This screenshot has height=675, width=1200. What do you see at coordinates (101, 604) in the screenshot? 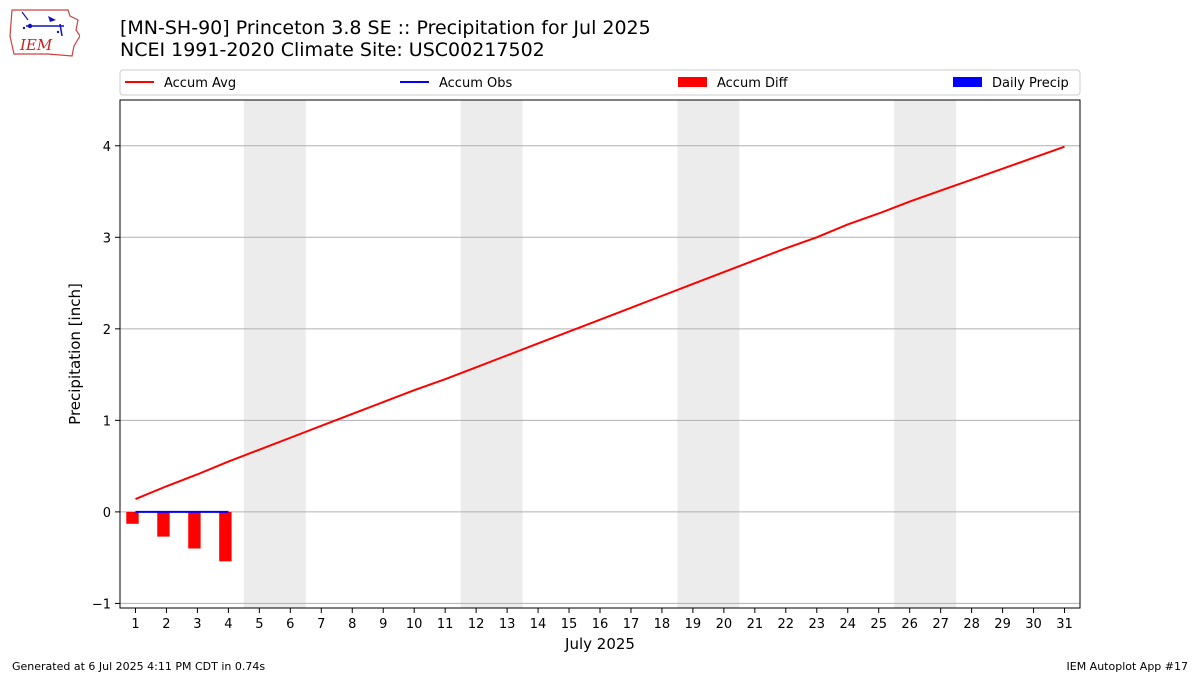
I see `y-tick-label: −1` at bounding box center [101, 604].